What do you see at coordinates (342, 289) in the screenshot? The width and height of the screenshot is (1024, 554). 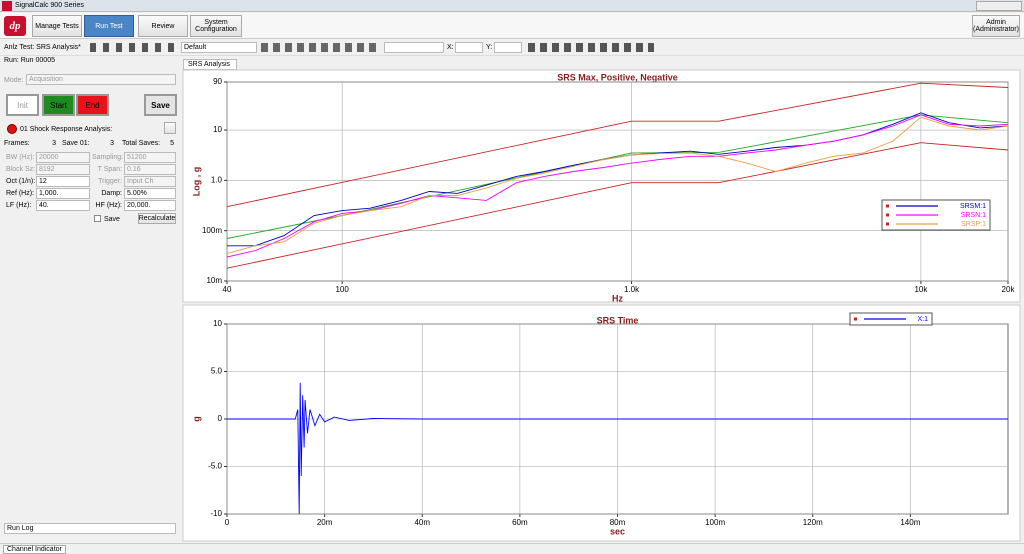 I see `x-tick-label: 100` at bounding box center [342, 289].